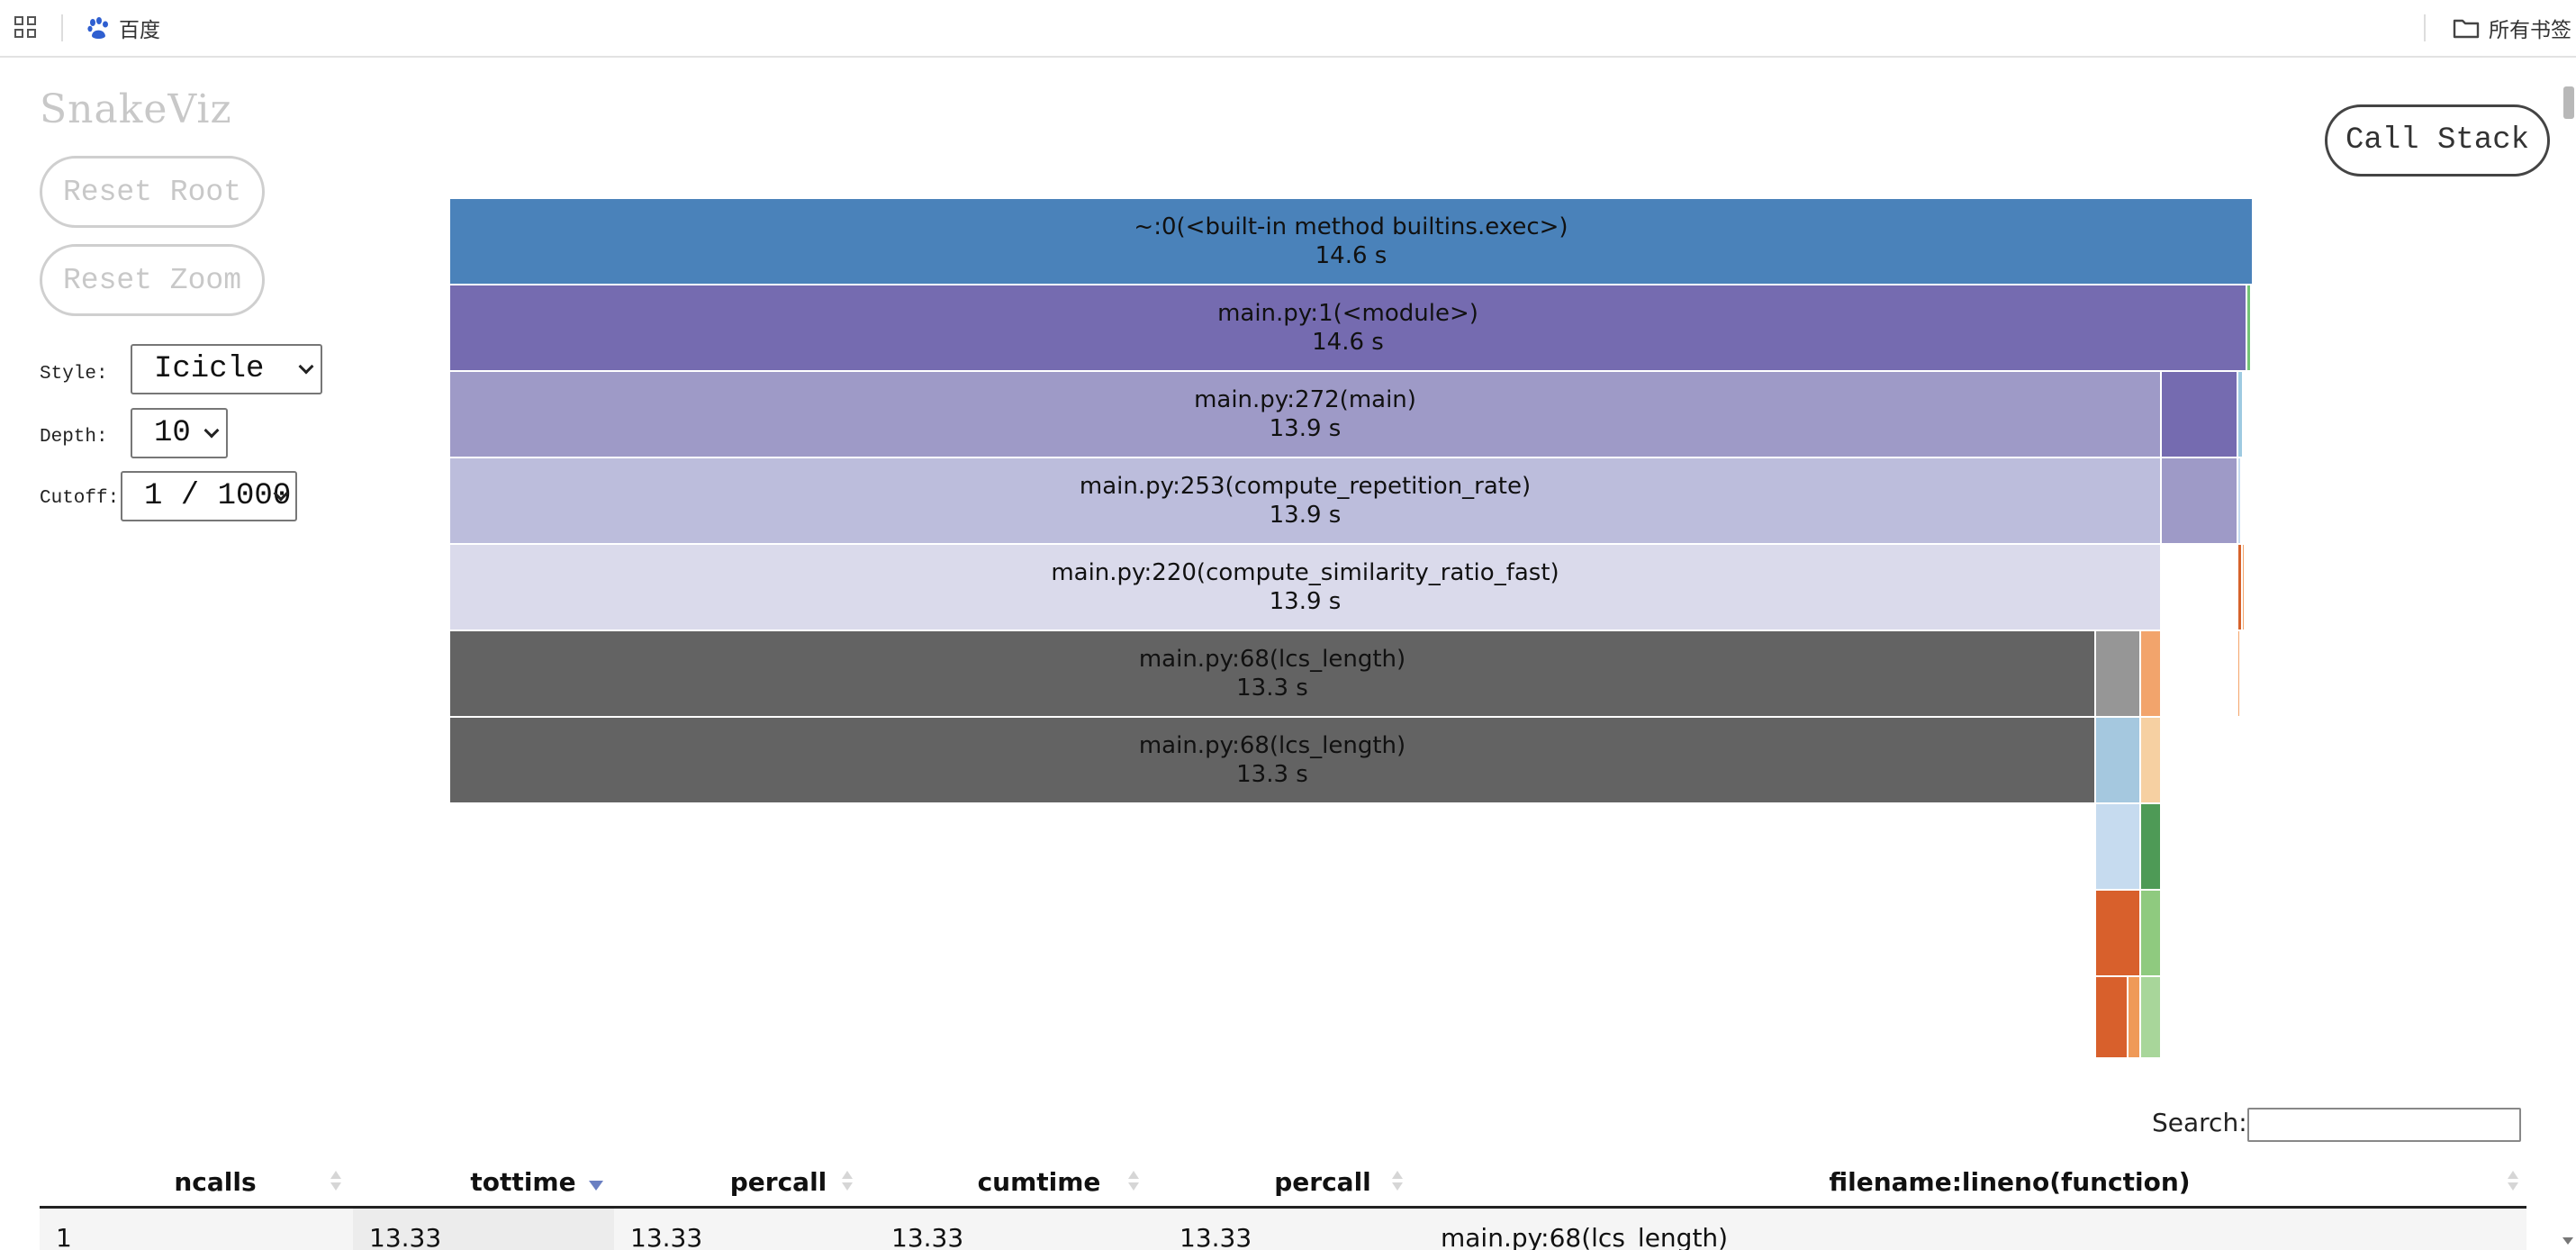 The height and width of the screenshot is (1250, 2576). Describe the element at coordinates (927, 1237) in the screenshot. I see `cell-cumtime: 13.33` at that location.